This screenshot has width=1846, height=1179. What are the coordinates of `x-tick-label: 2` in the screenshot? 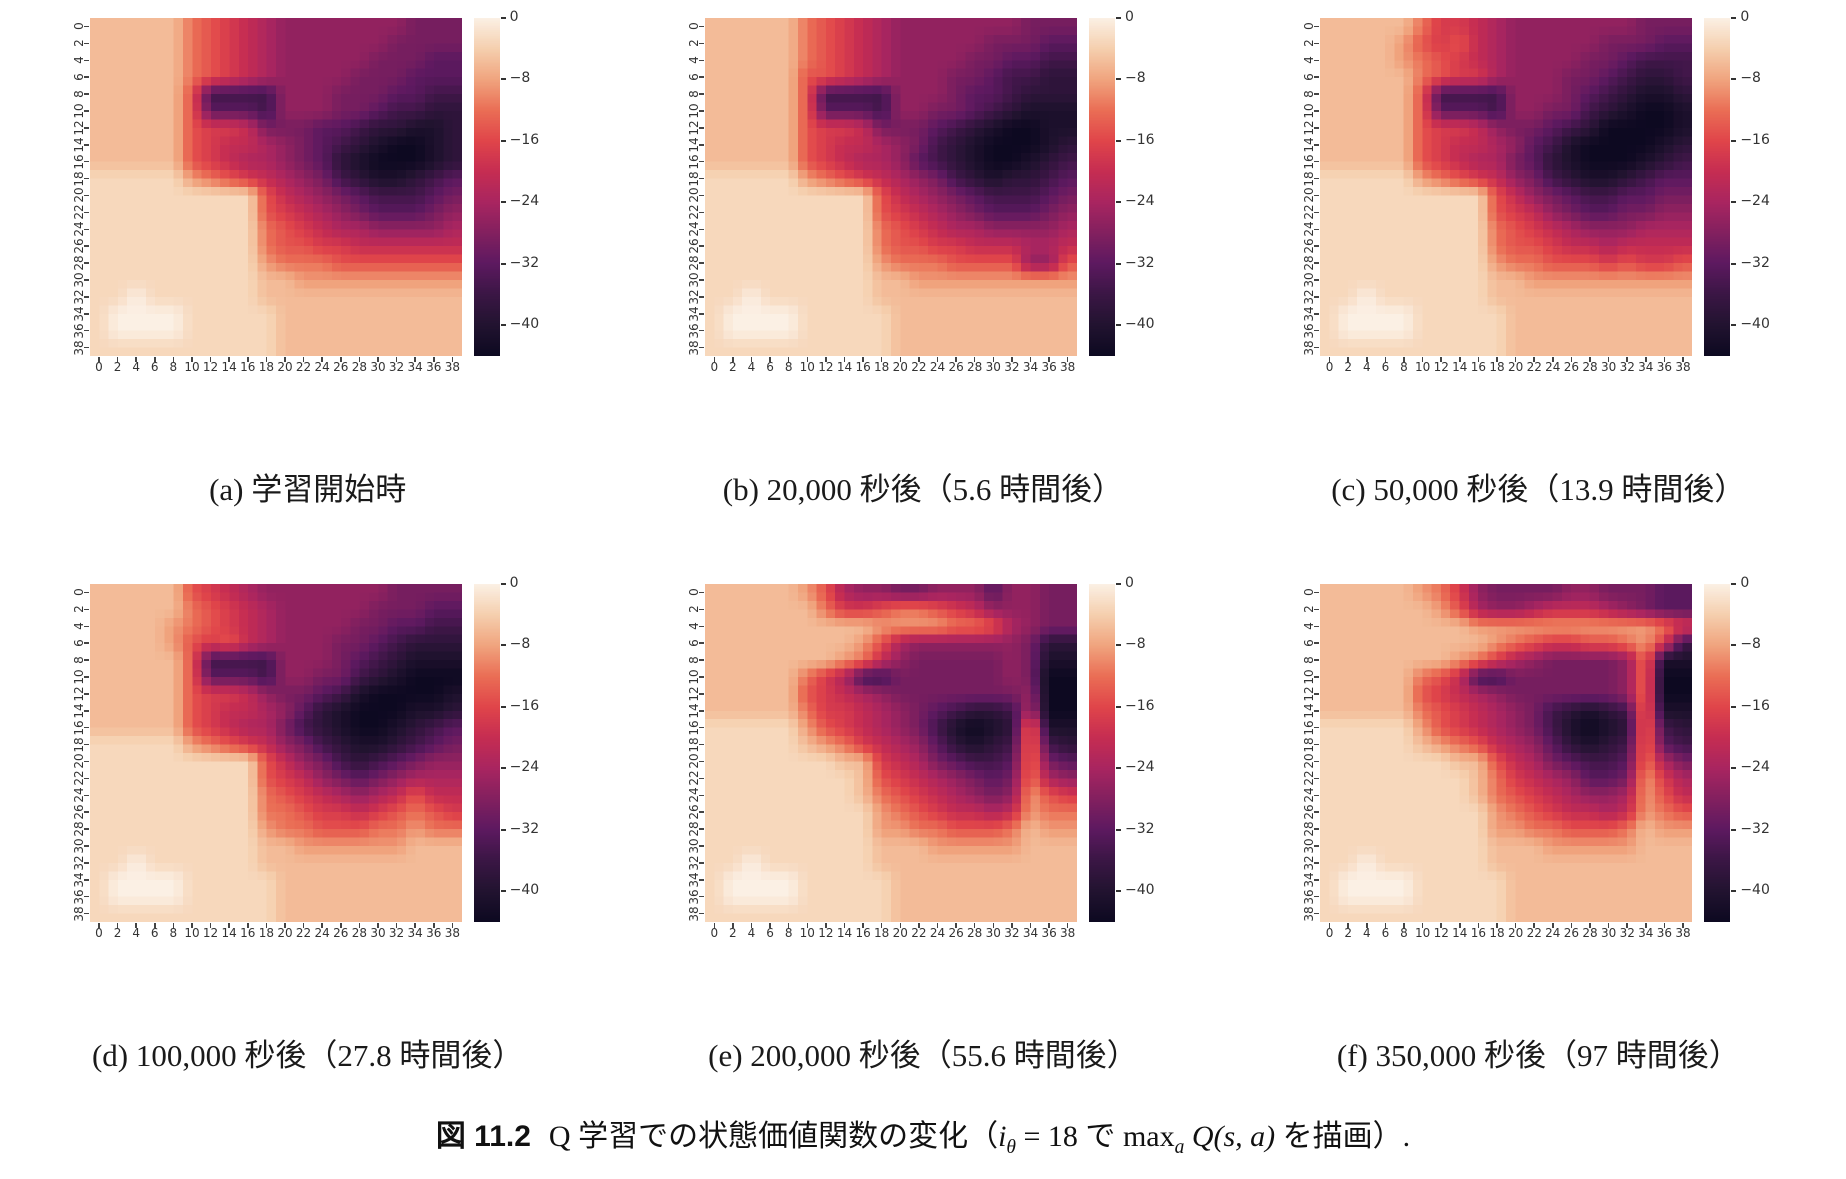 It's located at (1348, 933).